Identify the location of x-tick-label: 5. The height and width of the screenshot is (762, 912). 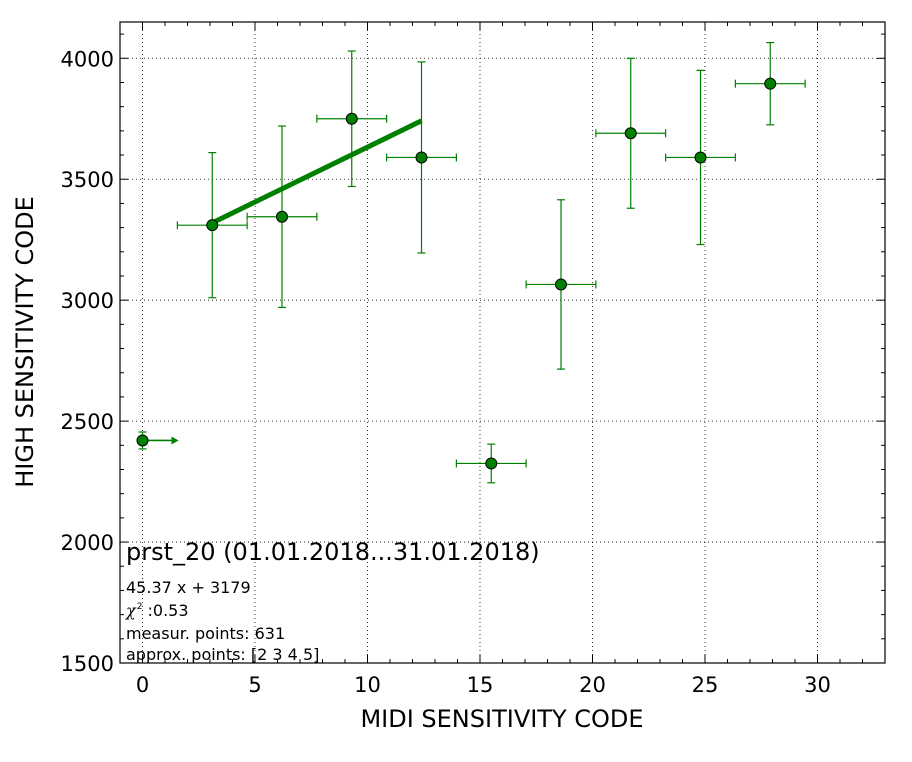
(254, 685).